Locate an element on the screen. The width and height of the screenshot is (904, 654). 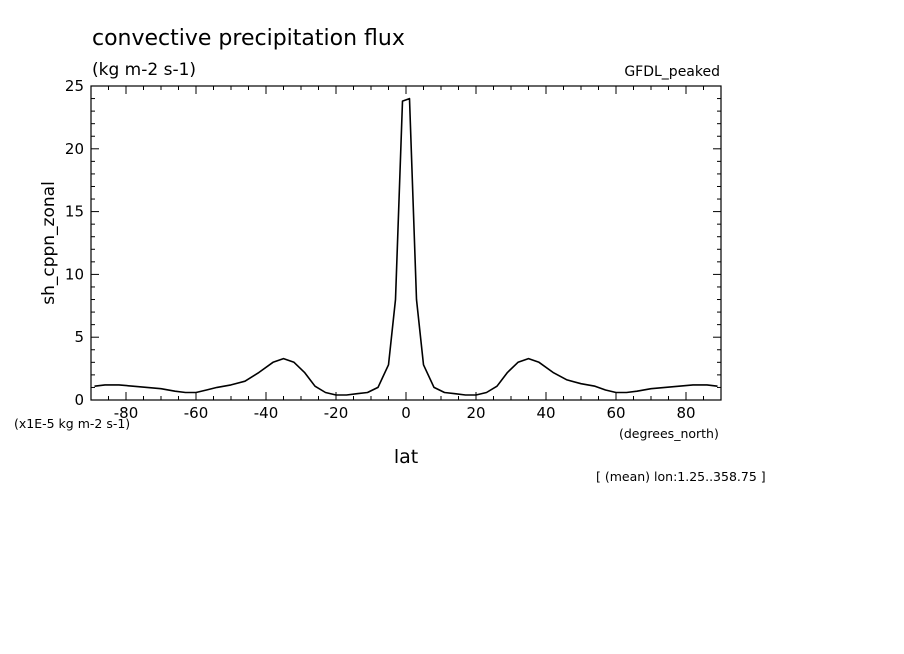
y-tick-label: 20 is located at coordinates (74, 149).